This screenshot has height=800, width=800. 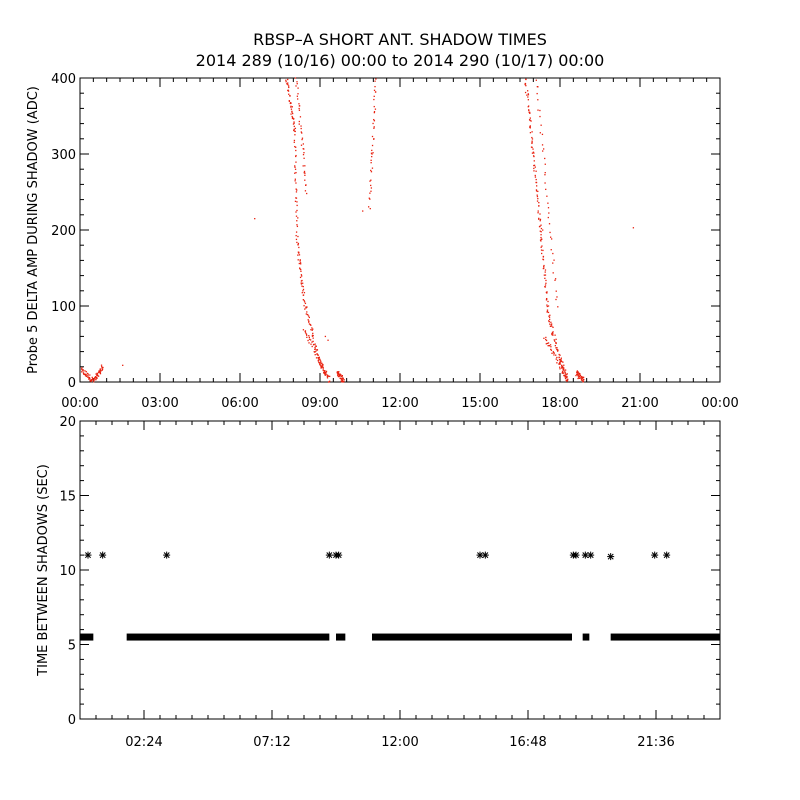 I want to click on x-tick-label: 12:00, so click(x=399, y=742).